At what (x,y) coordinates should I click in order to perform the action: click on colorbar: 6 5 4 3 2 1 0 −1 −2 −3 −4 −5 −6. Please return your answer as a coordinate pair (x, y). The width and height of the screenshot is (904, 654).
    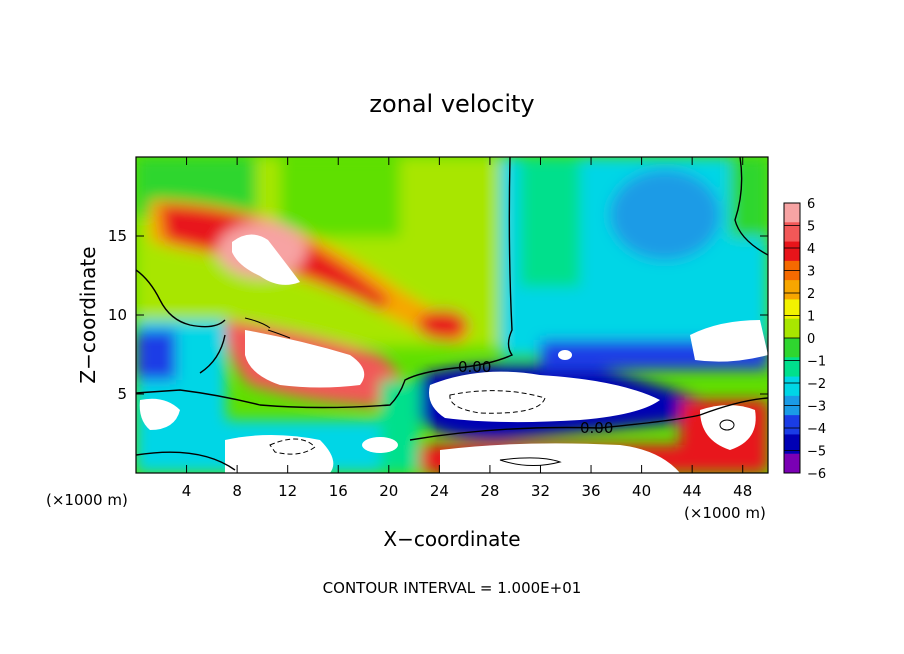
    Looking at the image, I should click on (804, 339).